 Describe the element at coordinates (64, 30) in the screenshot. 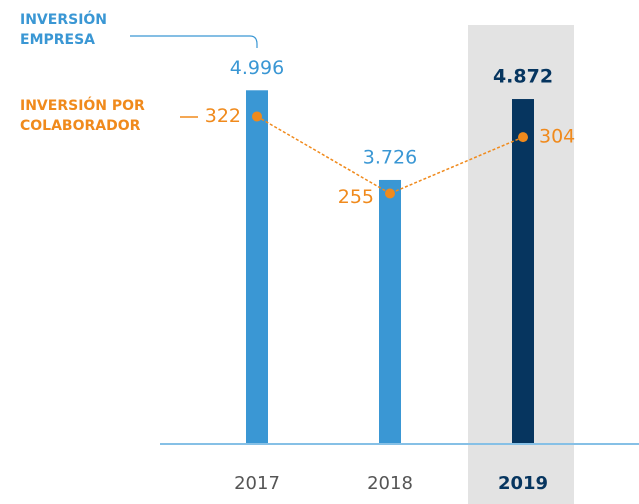

I see `legend-label: INVERSIÓN EMPRESA` at that location.